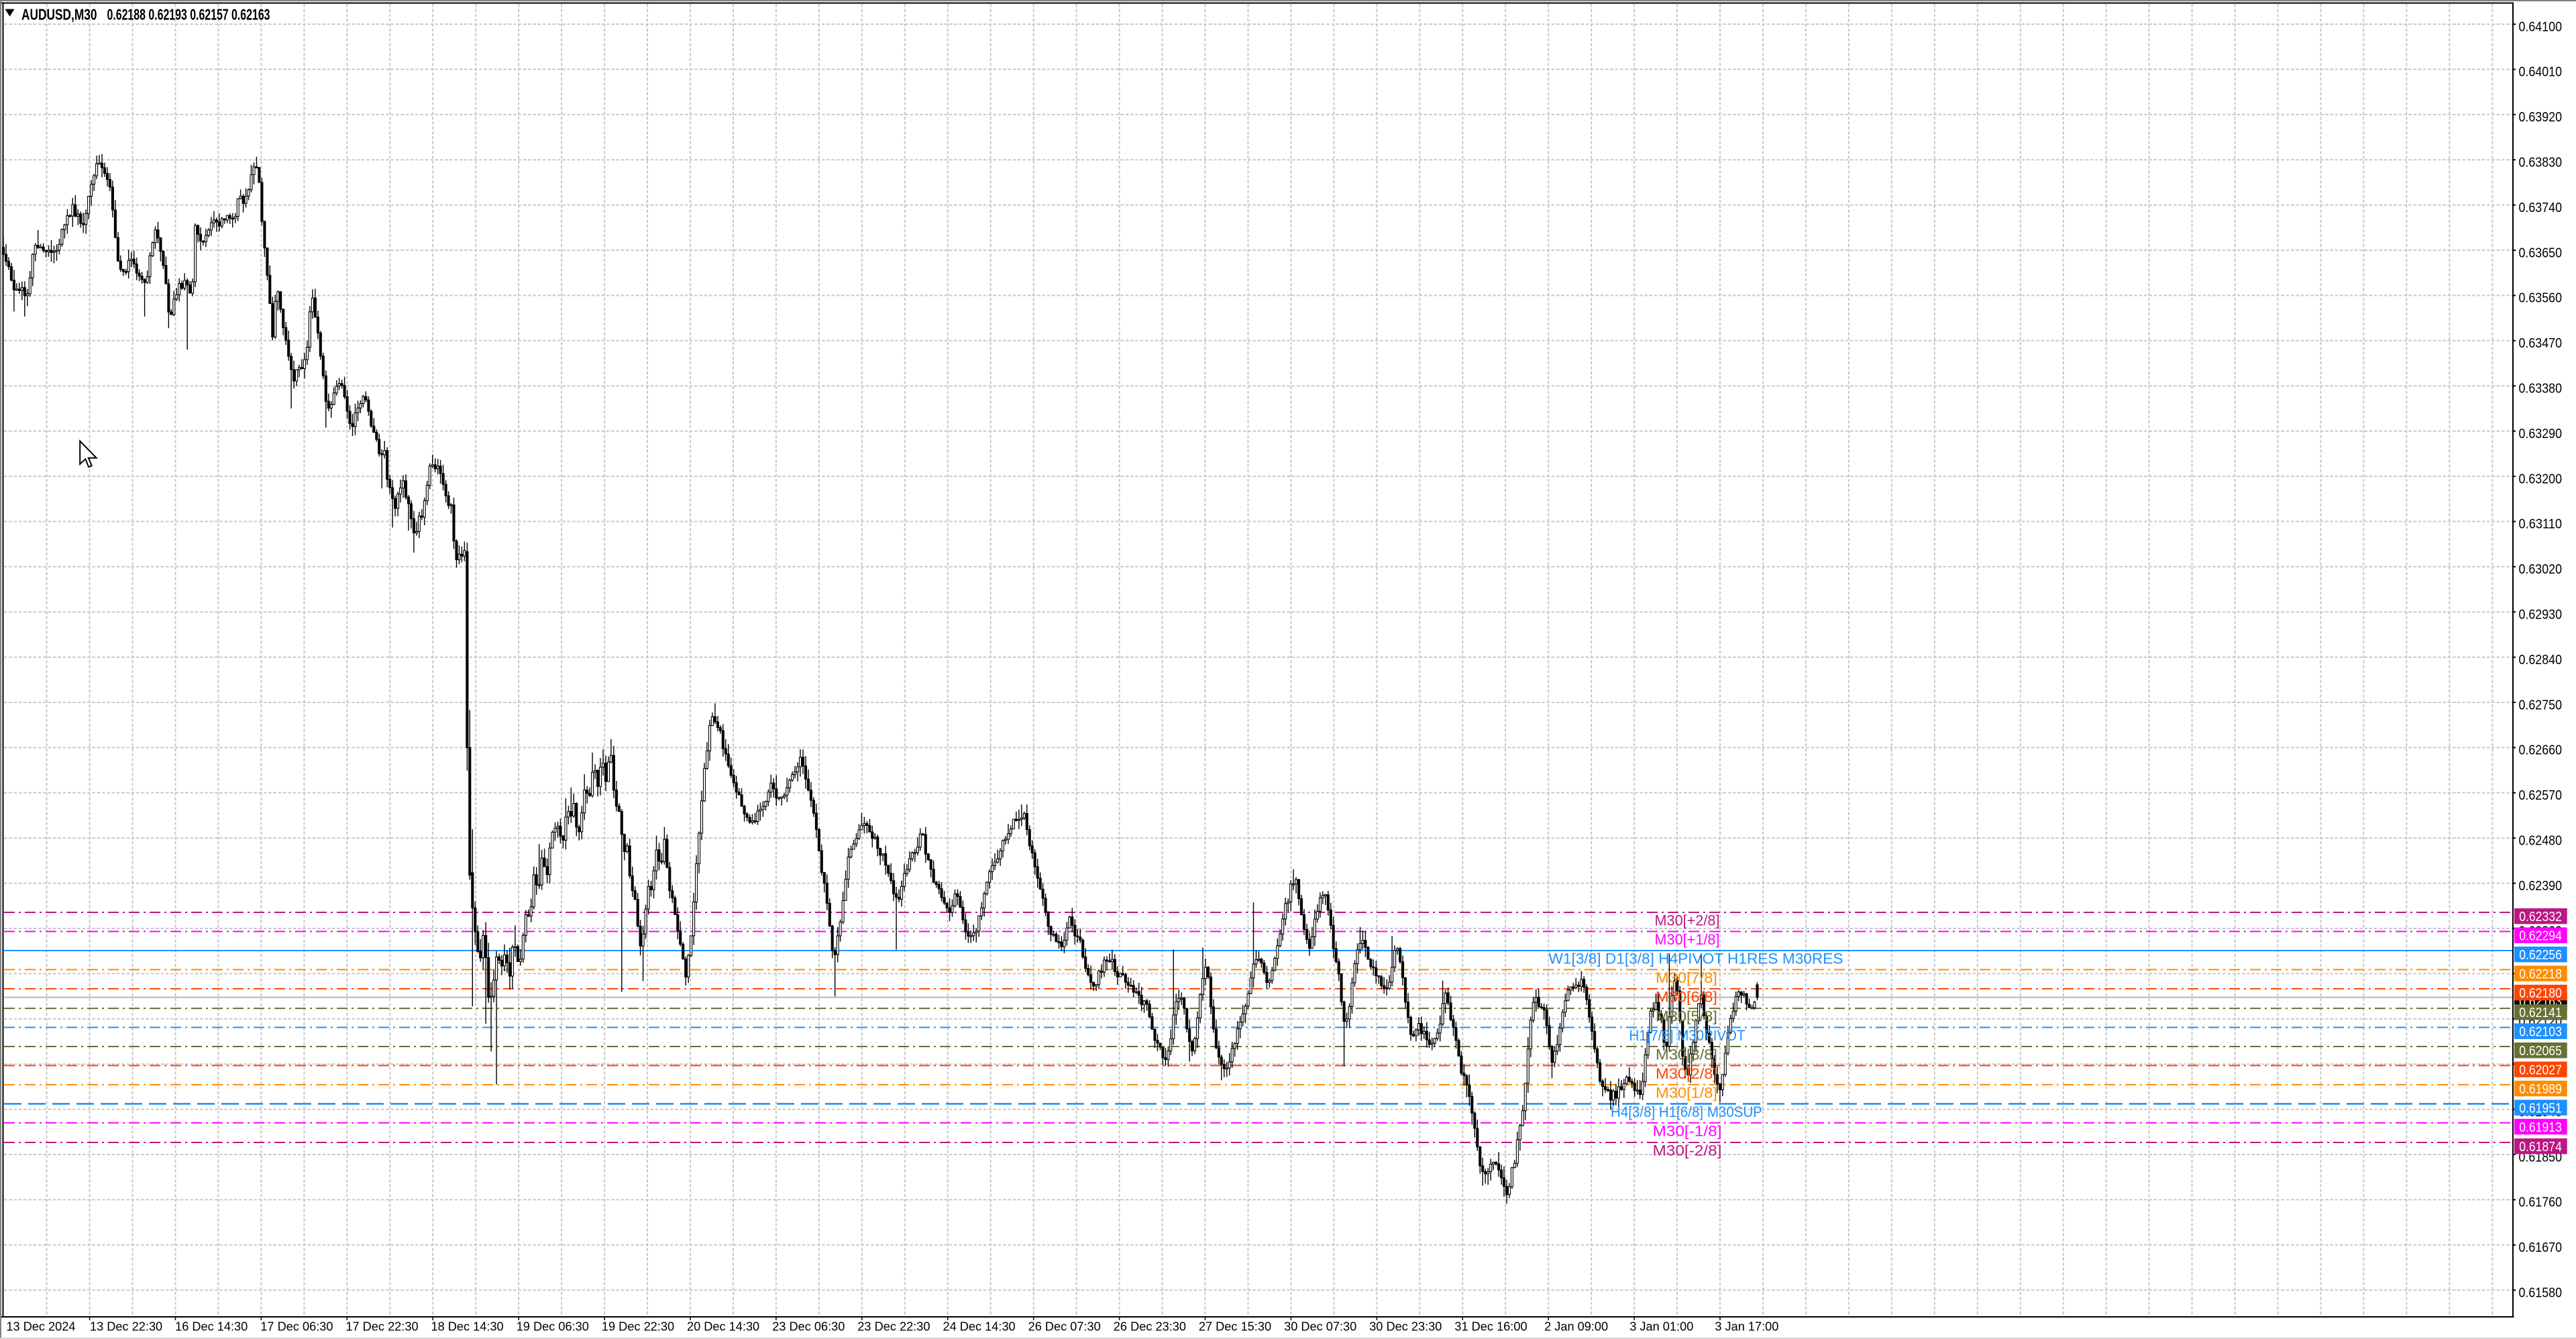 This screenshot has height=1339, width=2576. What do you see at coordinates (1686, 1112) in the screenshot?
I see `svg-text: H4[3/8] H1[6/8] M30SUP` at bounding box center [1686, 1112].